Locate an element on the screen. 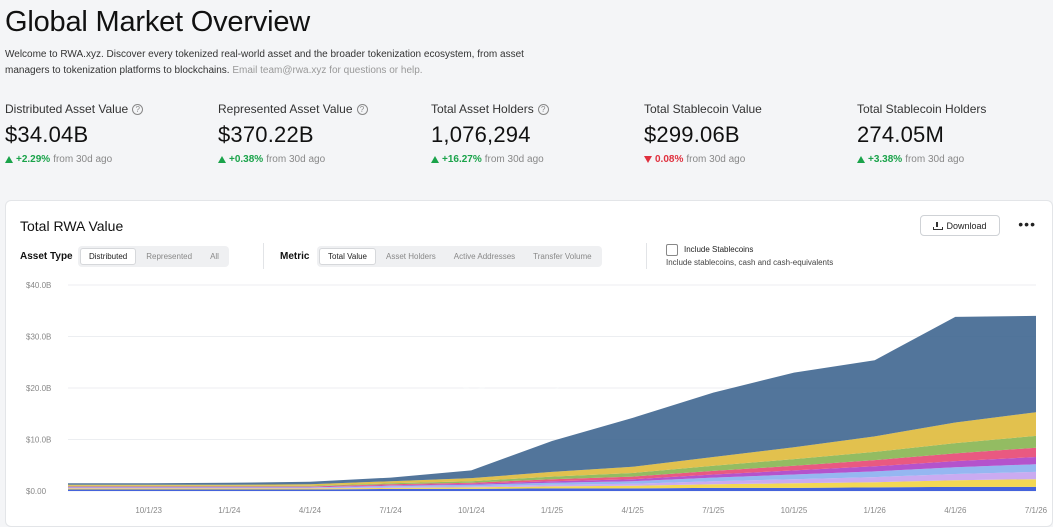 This screenshot has height=527, width=1053. x-tick-label: 1/1/25 is located at coordinates (552, 510).